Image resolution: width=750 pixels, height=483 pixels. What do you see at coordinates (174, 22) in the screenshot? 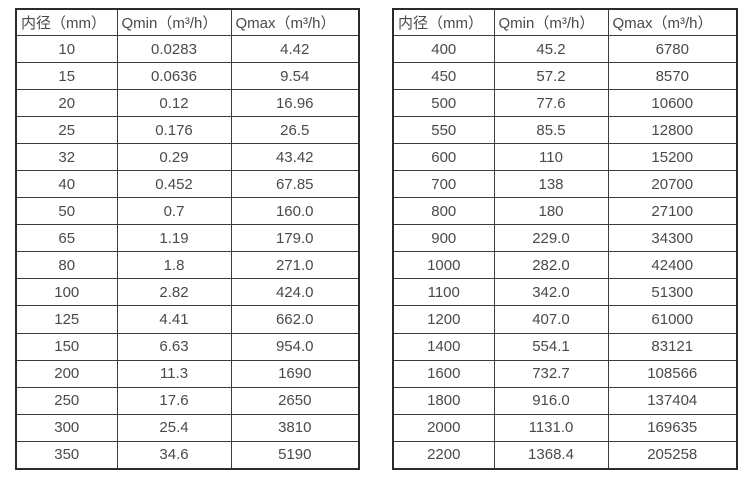
I see `column-header: Qmin（m³/h）` at bounding box center [174, 22].